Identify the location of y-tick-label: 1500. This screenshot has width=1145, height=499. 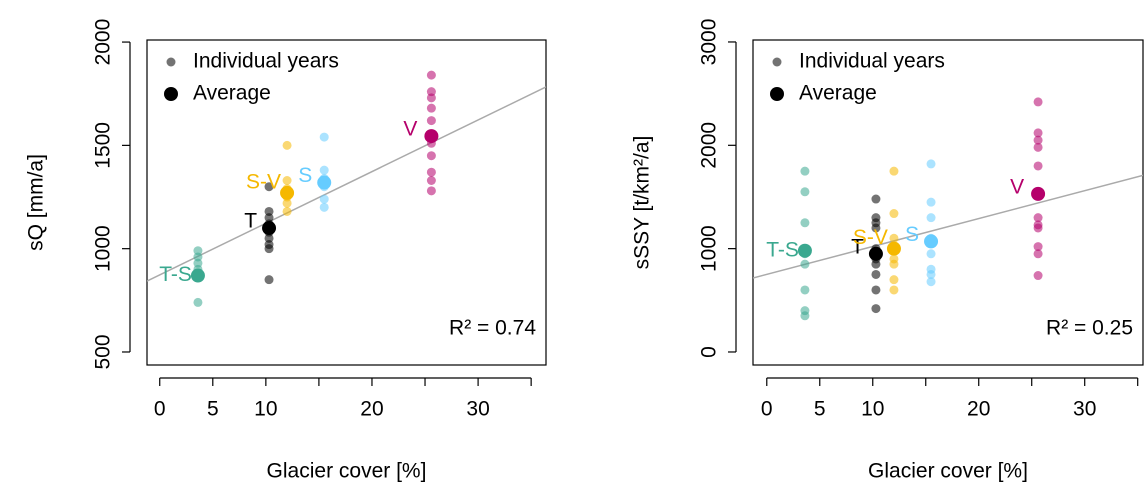
(103, 145).